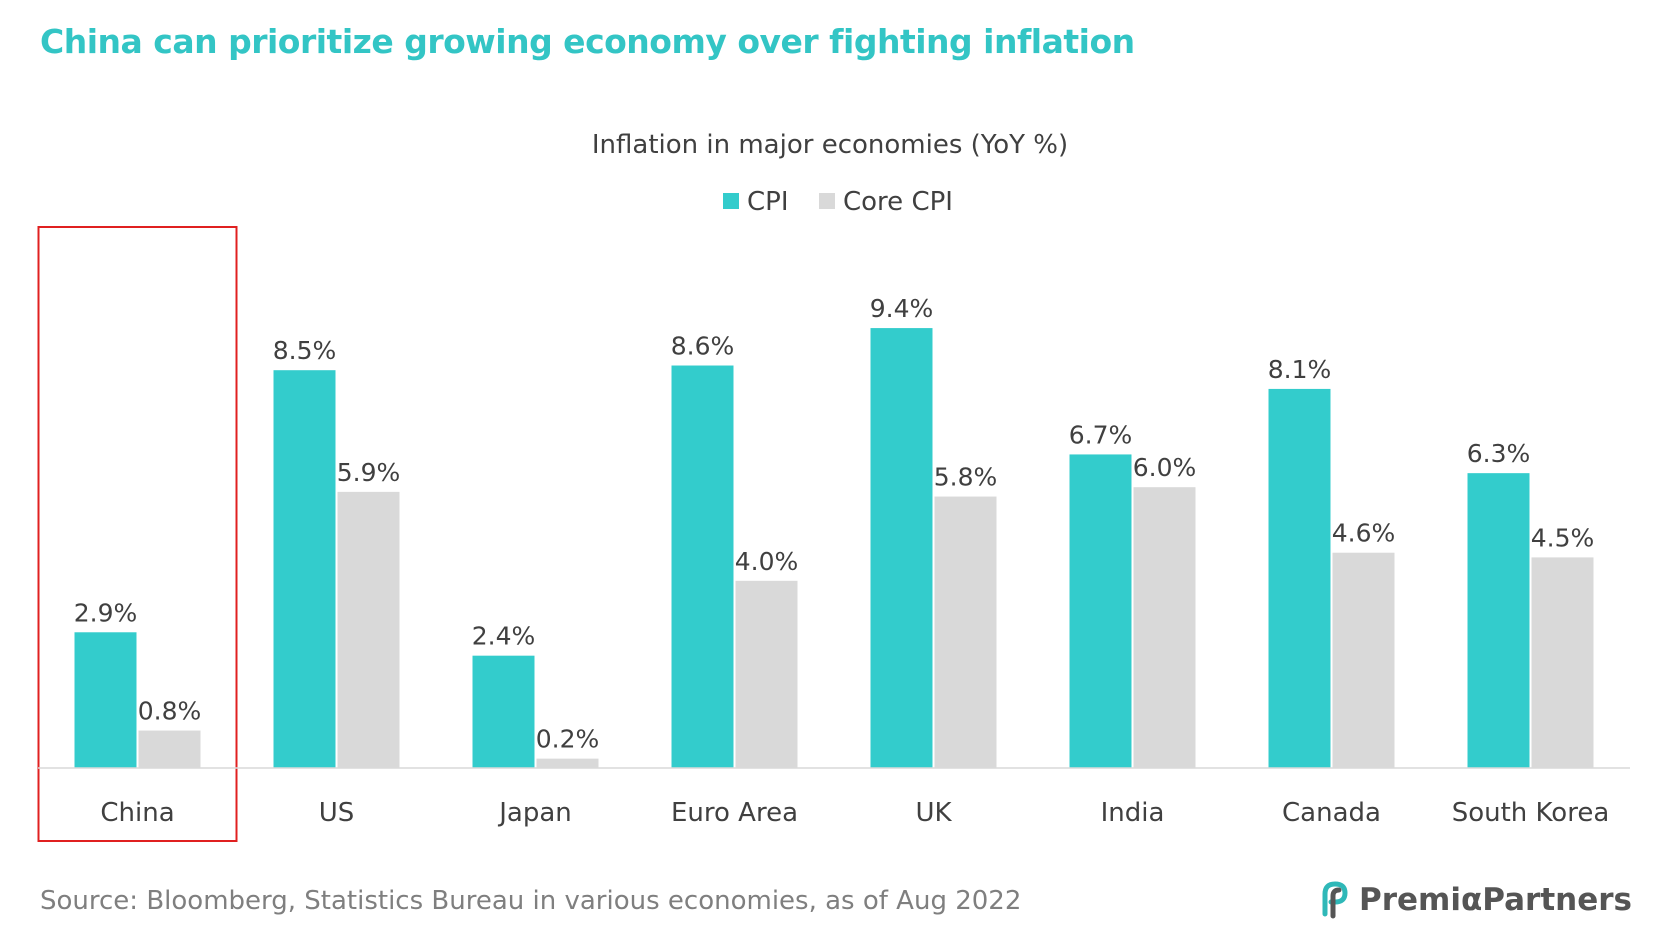 This screenshot has height=940, width=1660. I want to click on bar-cpi-india, so click(1100, 611).